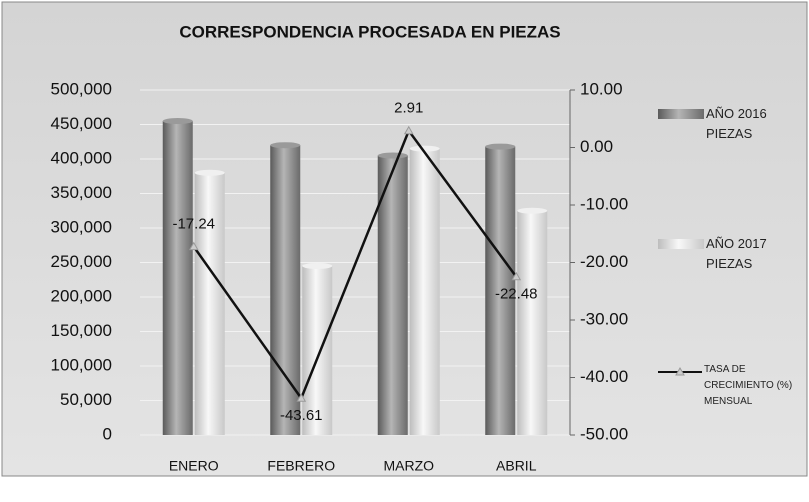 The width and height of the screenshot is (809, 502). Describe the element at coordinates (736, 253) in the screenshot. I see `legend-label: AÑO 2017 PIEZAS` at that location.